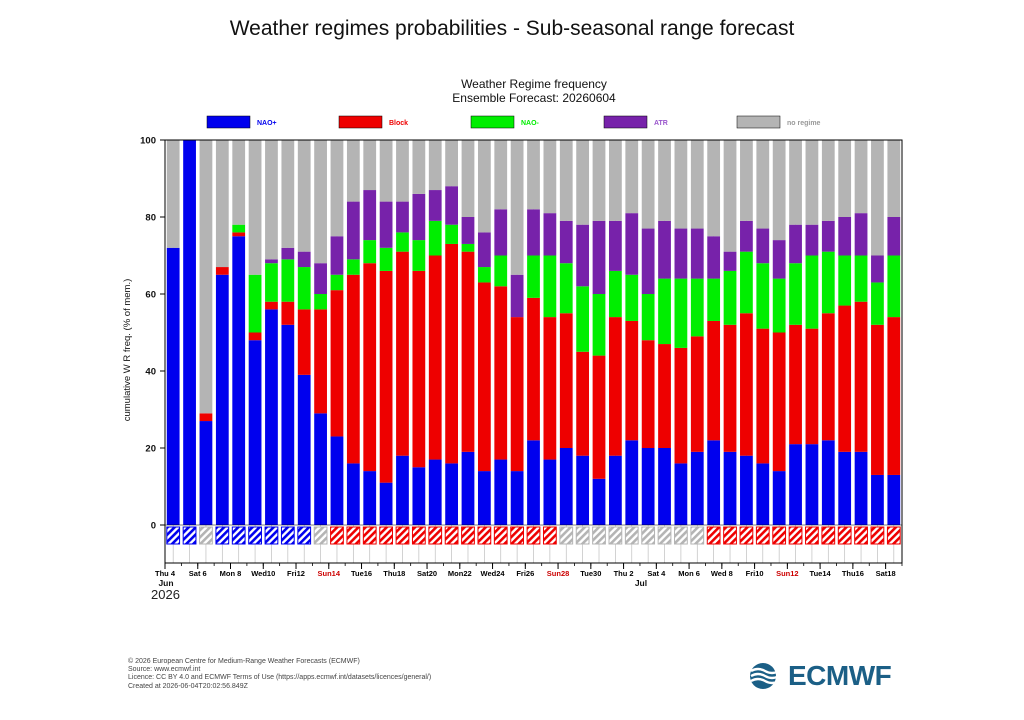  I want to click on x-tick-label: Sat 6, so click(198, 573).